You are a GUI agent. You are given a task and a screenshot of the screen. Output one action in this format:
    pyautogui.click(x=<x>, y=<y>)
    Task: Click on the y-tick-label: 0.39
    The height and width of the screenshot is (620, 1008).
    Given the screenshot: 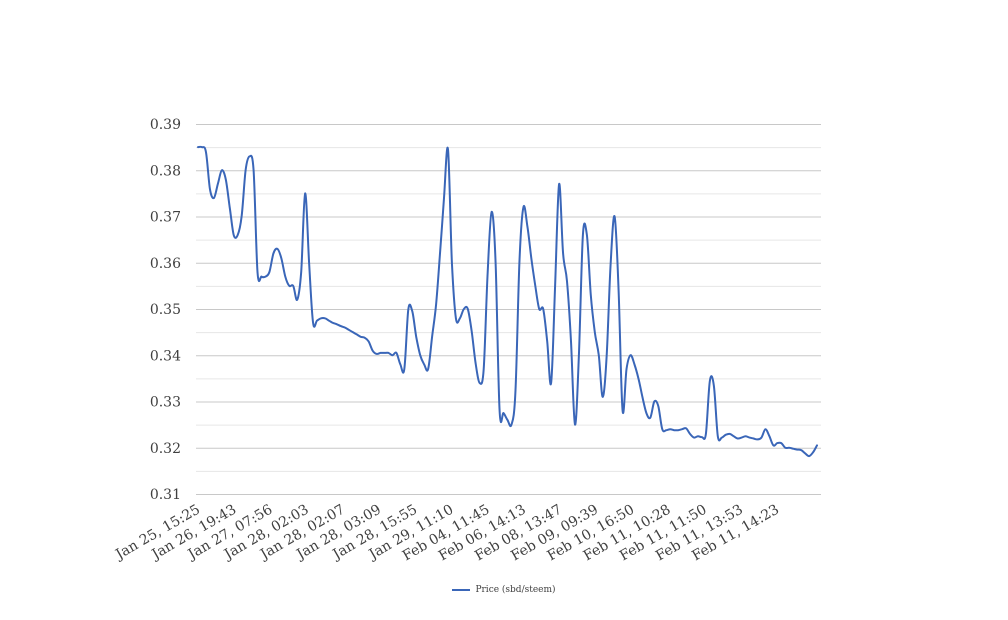 What is the action you would take?
    pyautogui.click(x=165, y=125)
    